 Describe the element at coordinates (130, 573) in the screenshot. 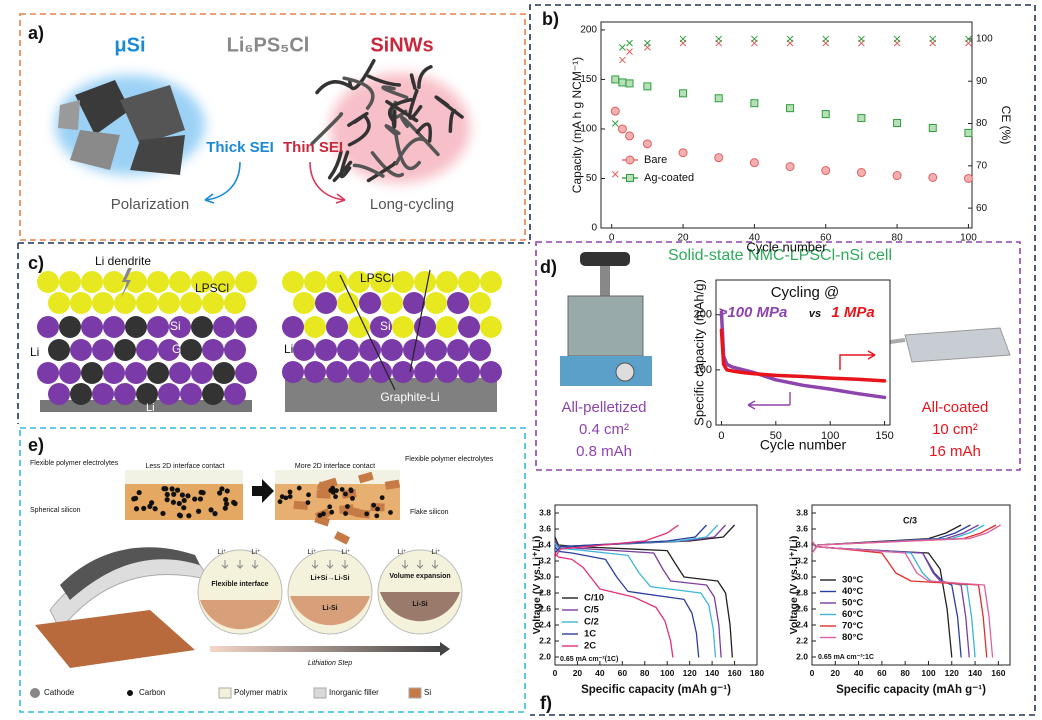

I see `cathode-sheet` at that location.